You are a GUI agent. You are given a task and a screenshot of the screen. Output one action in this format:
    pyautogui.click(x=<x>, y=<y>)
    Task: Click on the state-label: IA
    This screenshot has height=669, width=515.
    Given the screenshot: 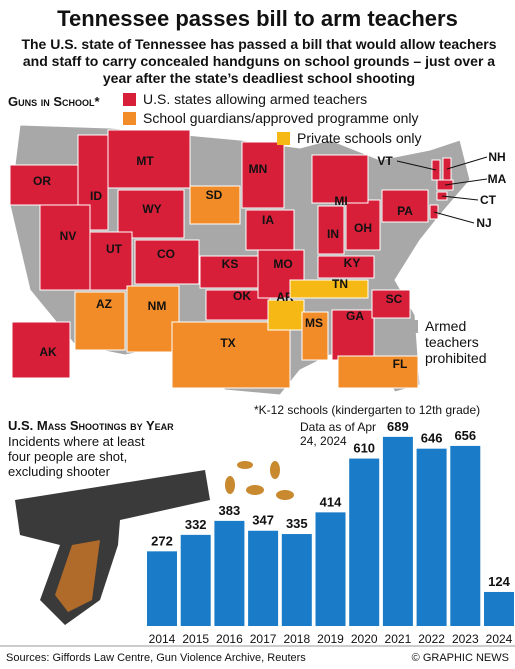 What is the action you would take?
    pyautogui.click(x=268, y=220)
    